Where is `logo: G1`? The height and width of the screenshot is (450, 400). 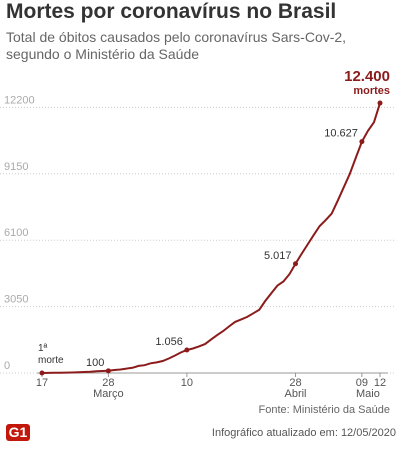
logo: G1 is located at coordinates (18, 432).